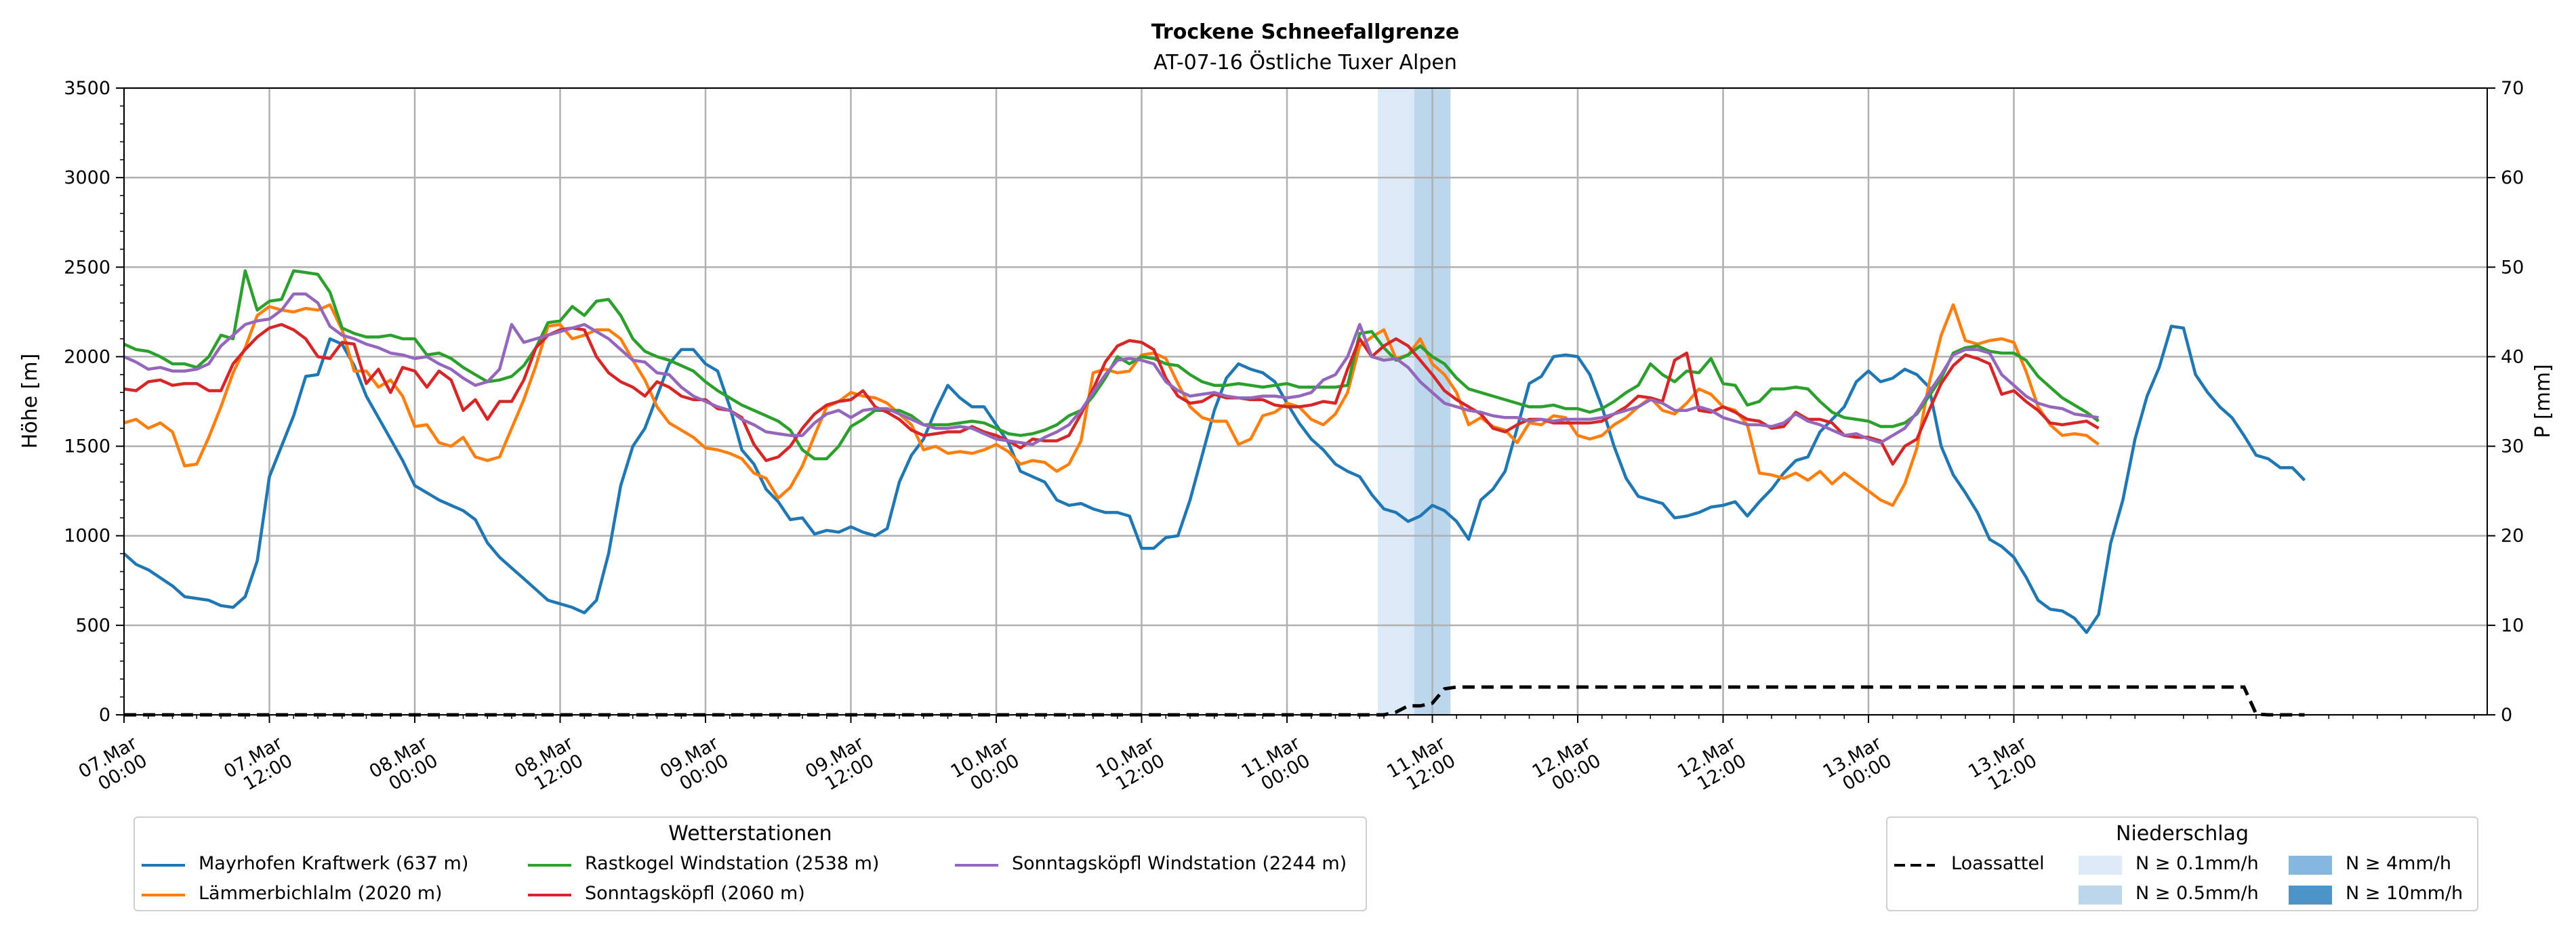  I want to click on legend-station-item-0: Mayrhofen Kraftwerk (637 m), so click(345, 865).